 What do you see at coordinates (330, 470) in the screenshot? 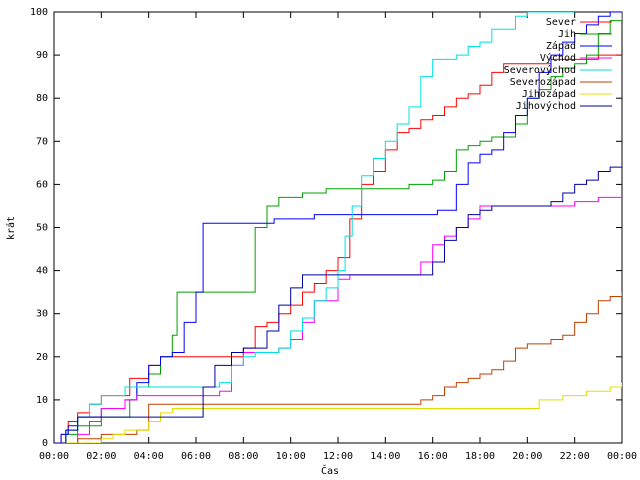
I see `x-axis-label: Čas` at bounding box center [330, 470].